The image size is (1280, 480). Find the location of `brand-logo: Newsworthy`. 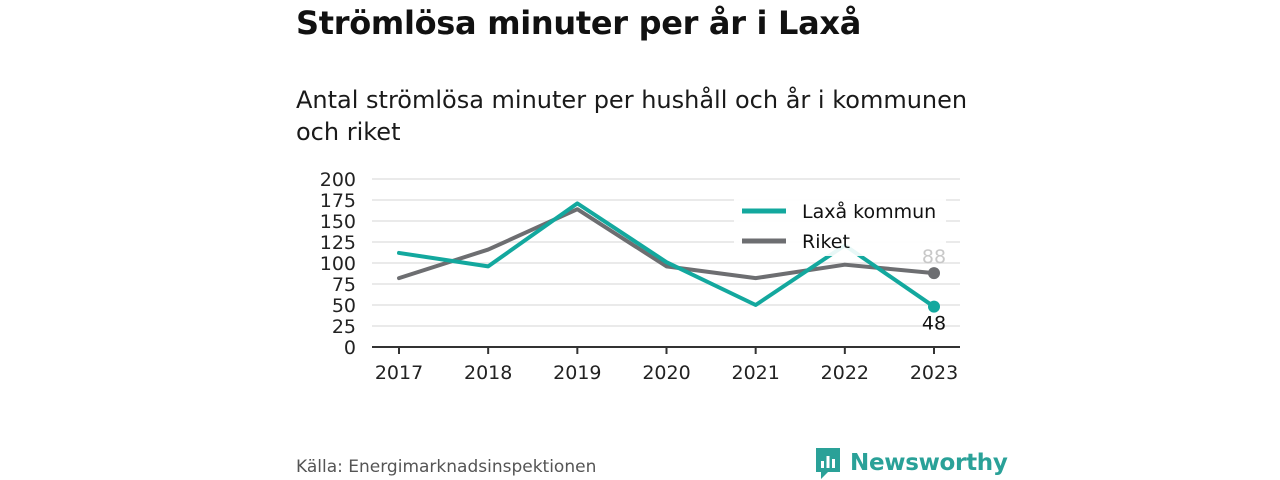

brand-logo: Newsworthy is located at coordinates (911, 463).